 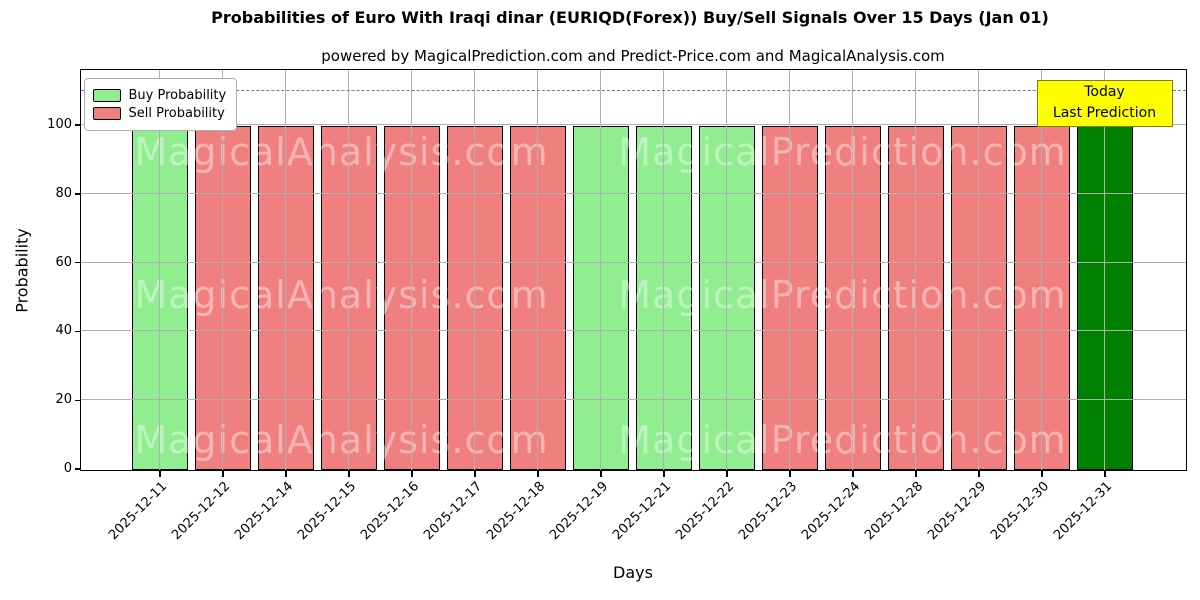 What do you see at coordinates (327, 511) in the screenshot?
I see `x-tick-label-text: 2025-12-15` at bounding box center [327, 511].